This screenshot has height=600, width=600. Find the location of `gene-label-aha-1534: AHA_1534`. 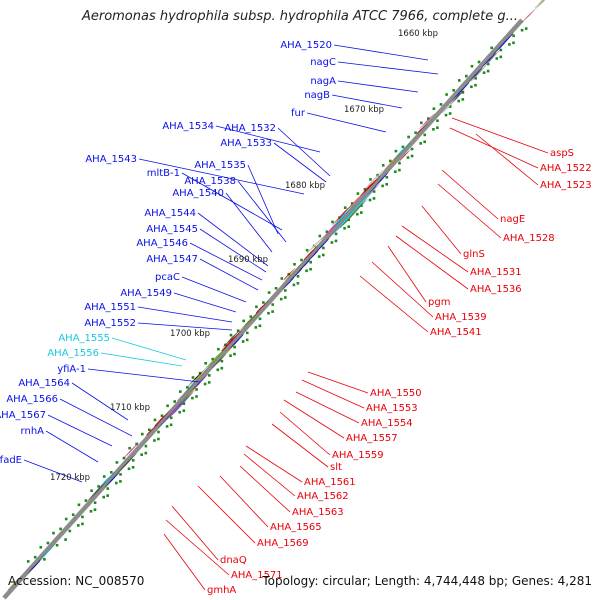

gene-label-aha-1534: AHA_1534 is located at coordinates (188, 126).